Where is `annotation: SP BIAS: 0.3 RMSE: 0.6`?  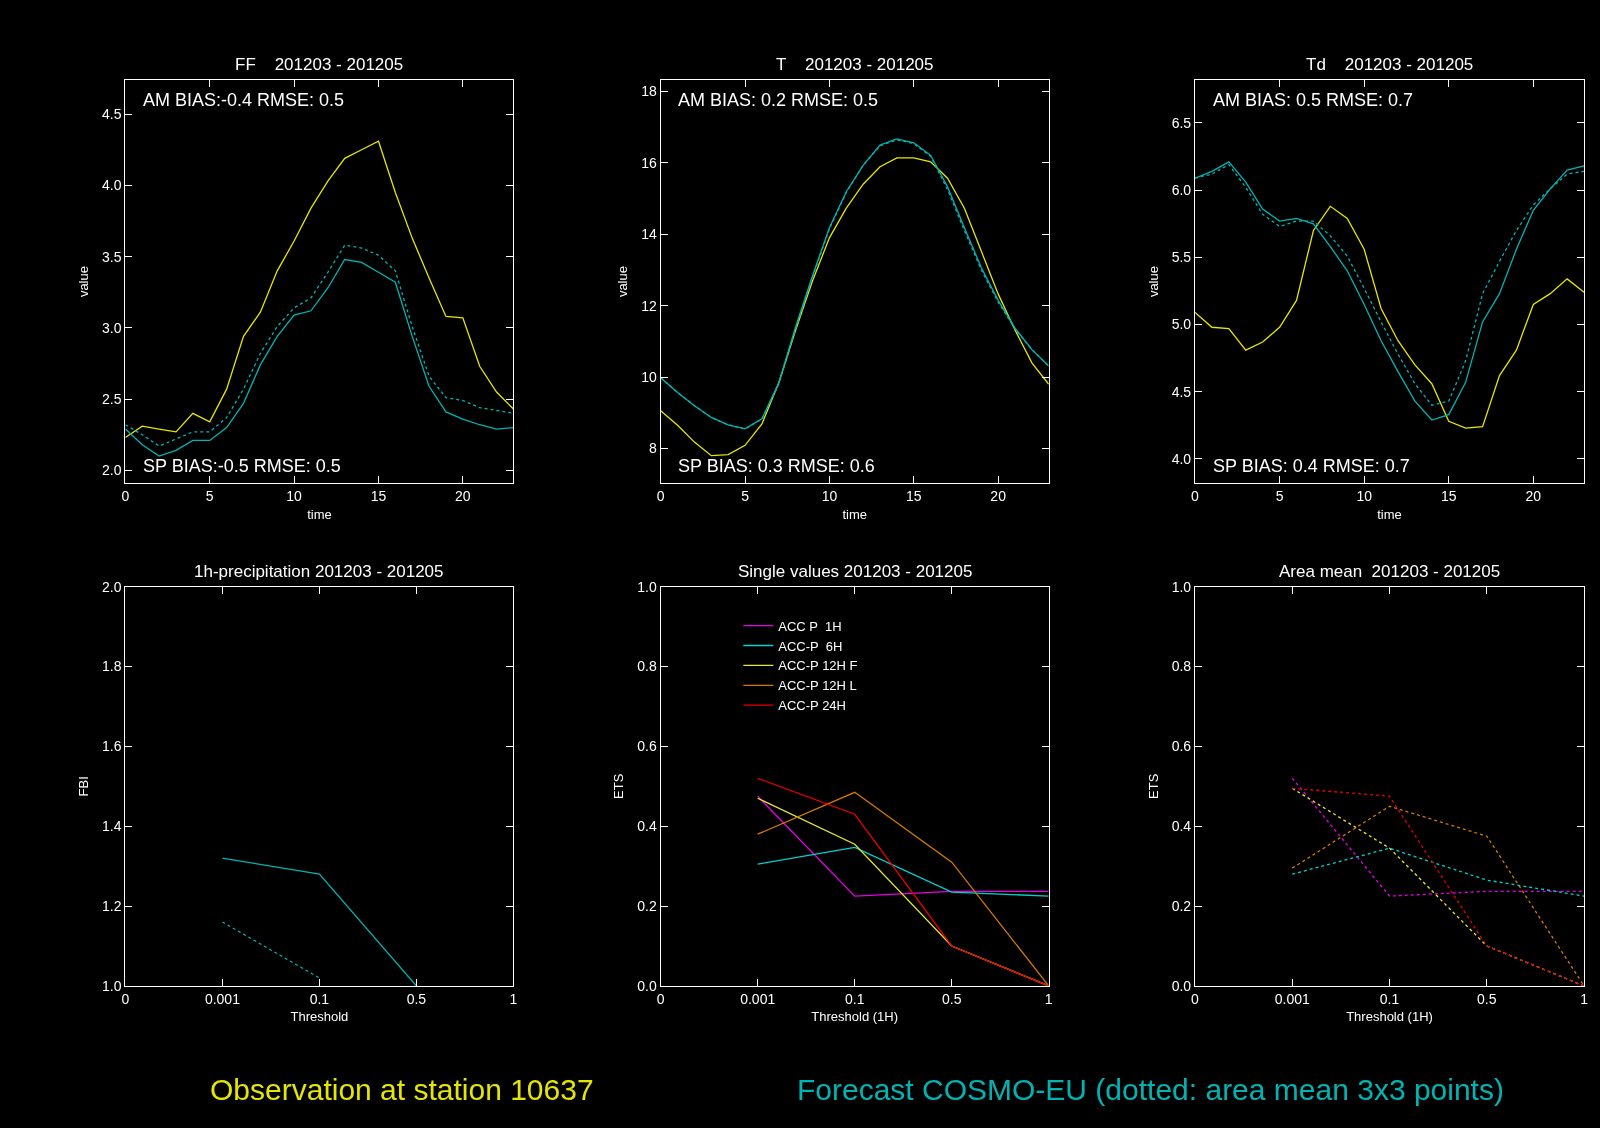
annotation: SP BIAS: 0.3 RMSE: 0.6 is located at coordinates (776, 466).